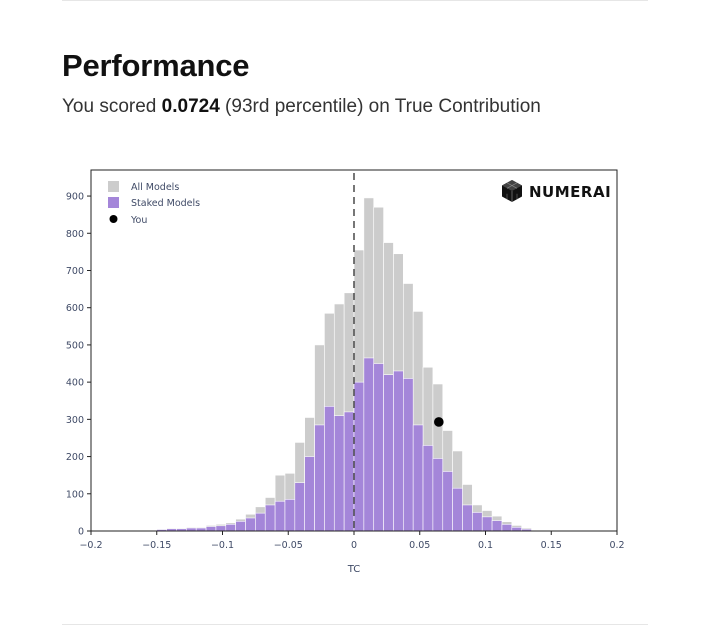 The width and height of the screenshot is (724, 628). I want to click on staked-models-bars, so click(344, 444).